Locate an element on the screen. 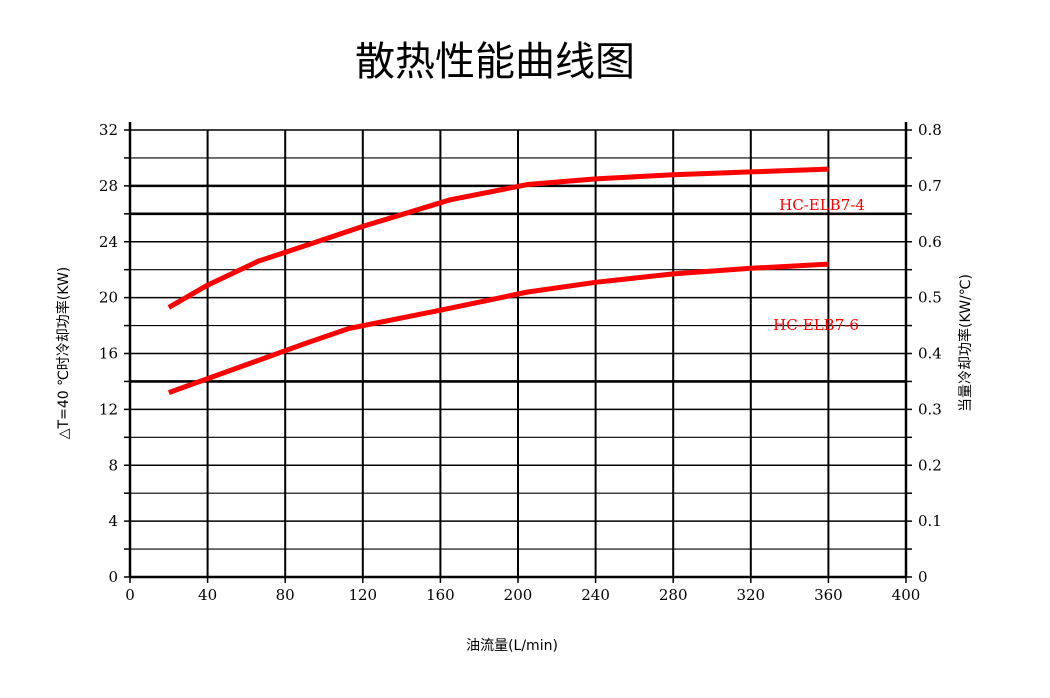 This screenshot has height=698, width=1050. x-tick-label: 40 is located at coordinates (207, 595).